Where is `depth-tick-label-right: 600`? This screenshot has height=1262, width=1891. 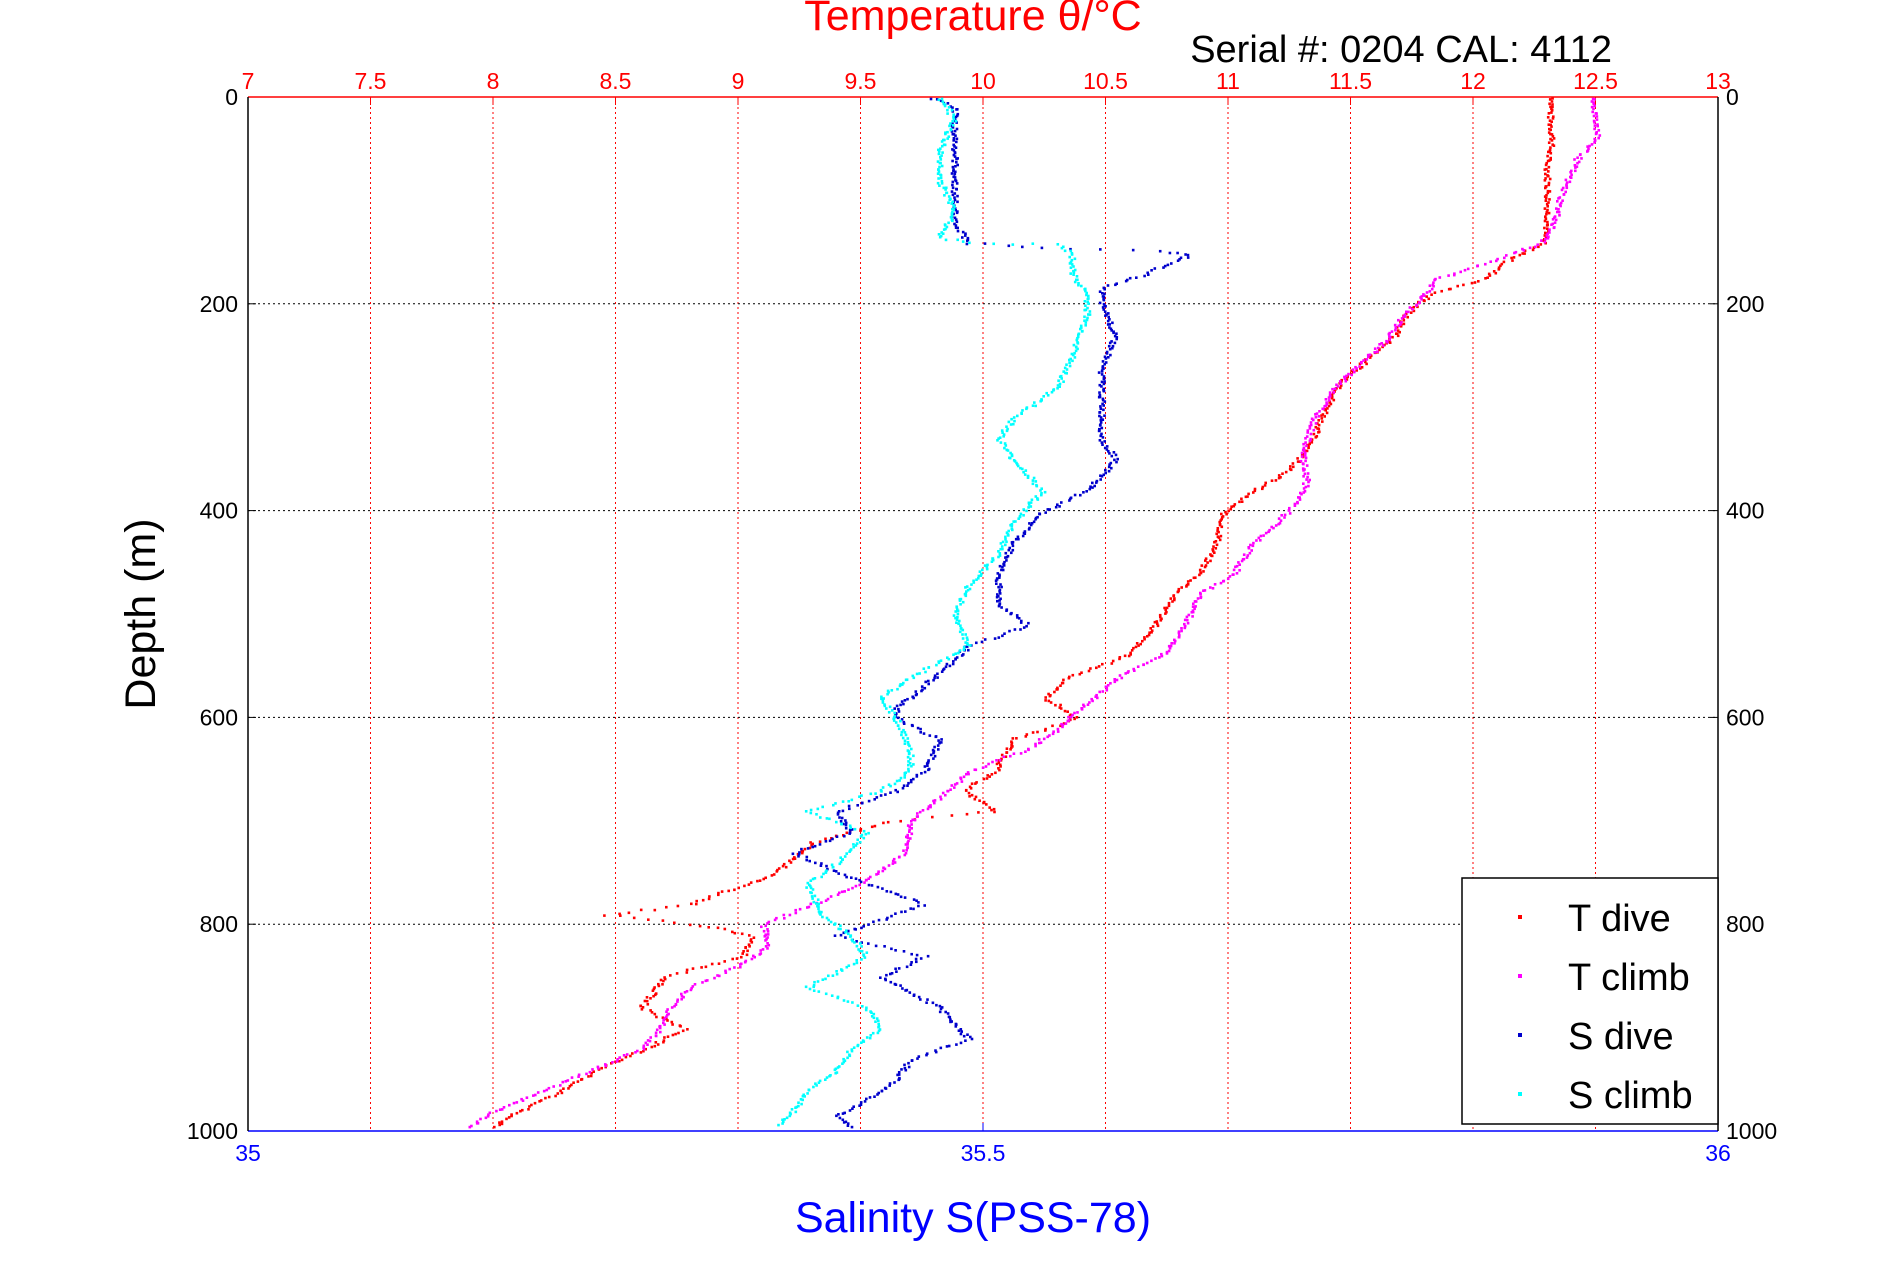 depth-tick-label-right: 600 is located at coordinates (1745, 717).